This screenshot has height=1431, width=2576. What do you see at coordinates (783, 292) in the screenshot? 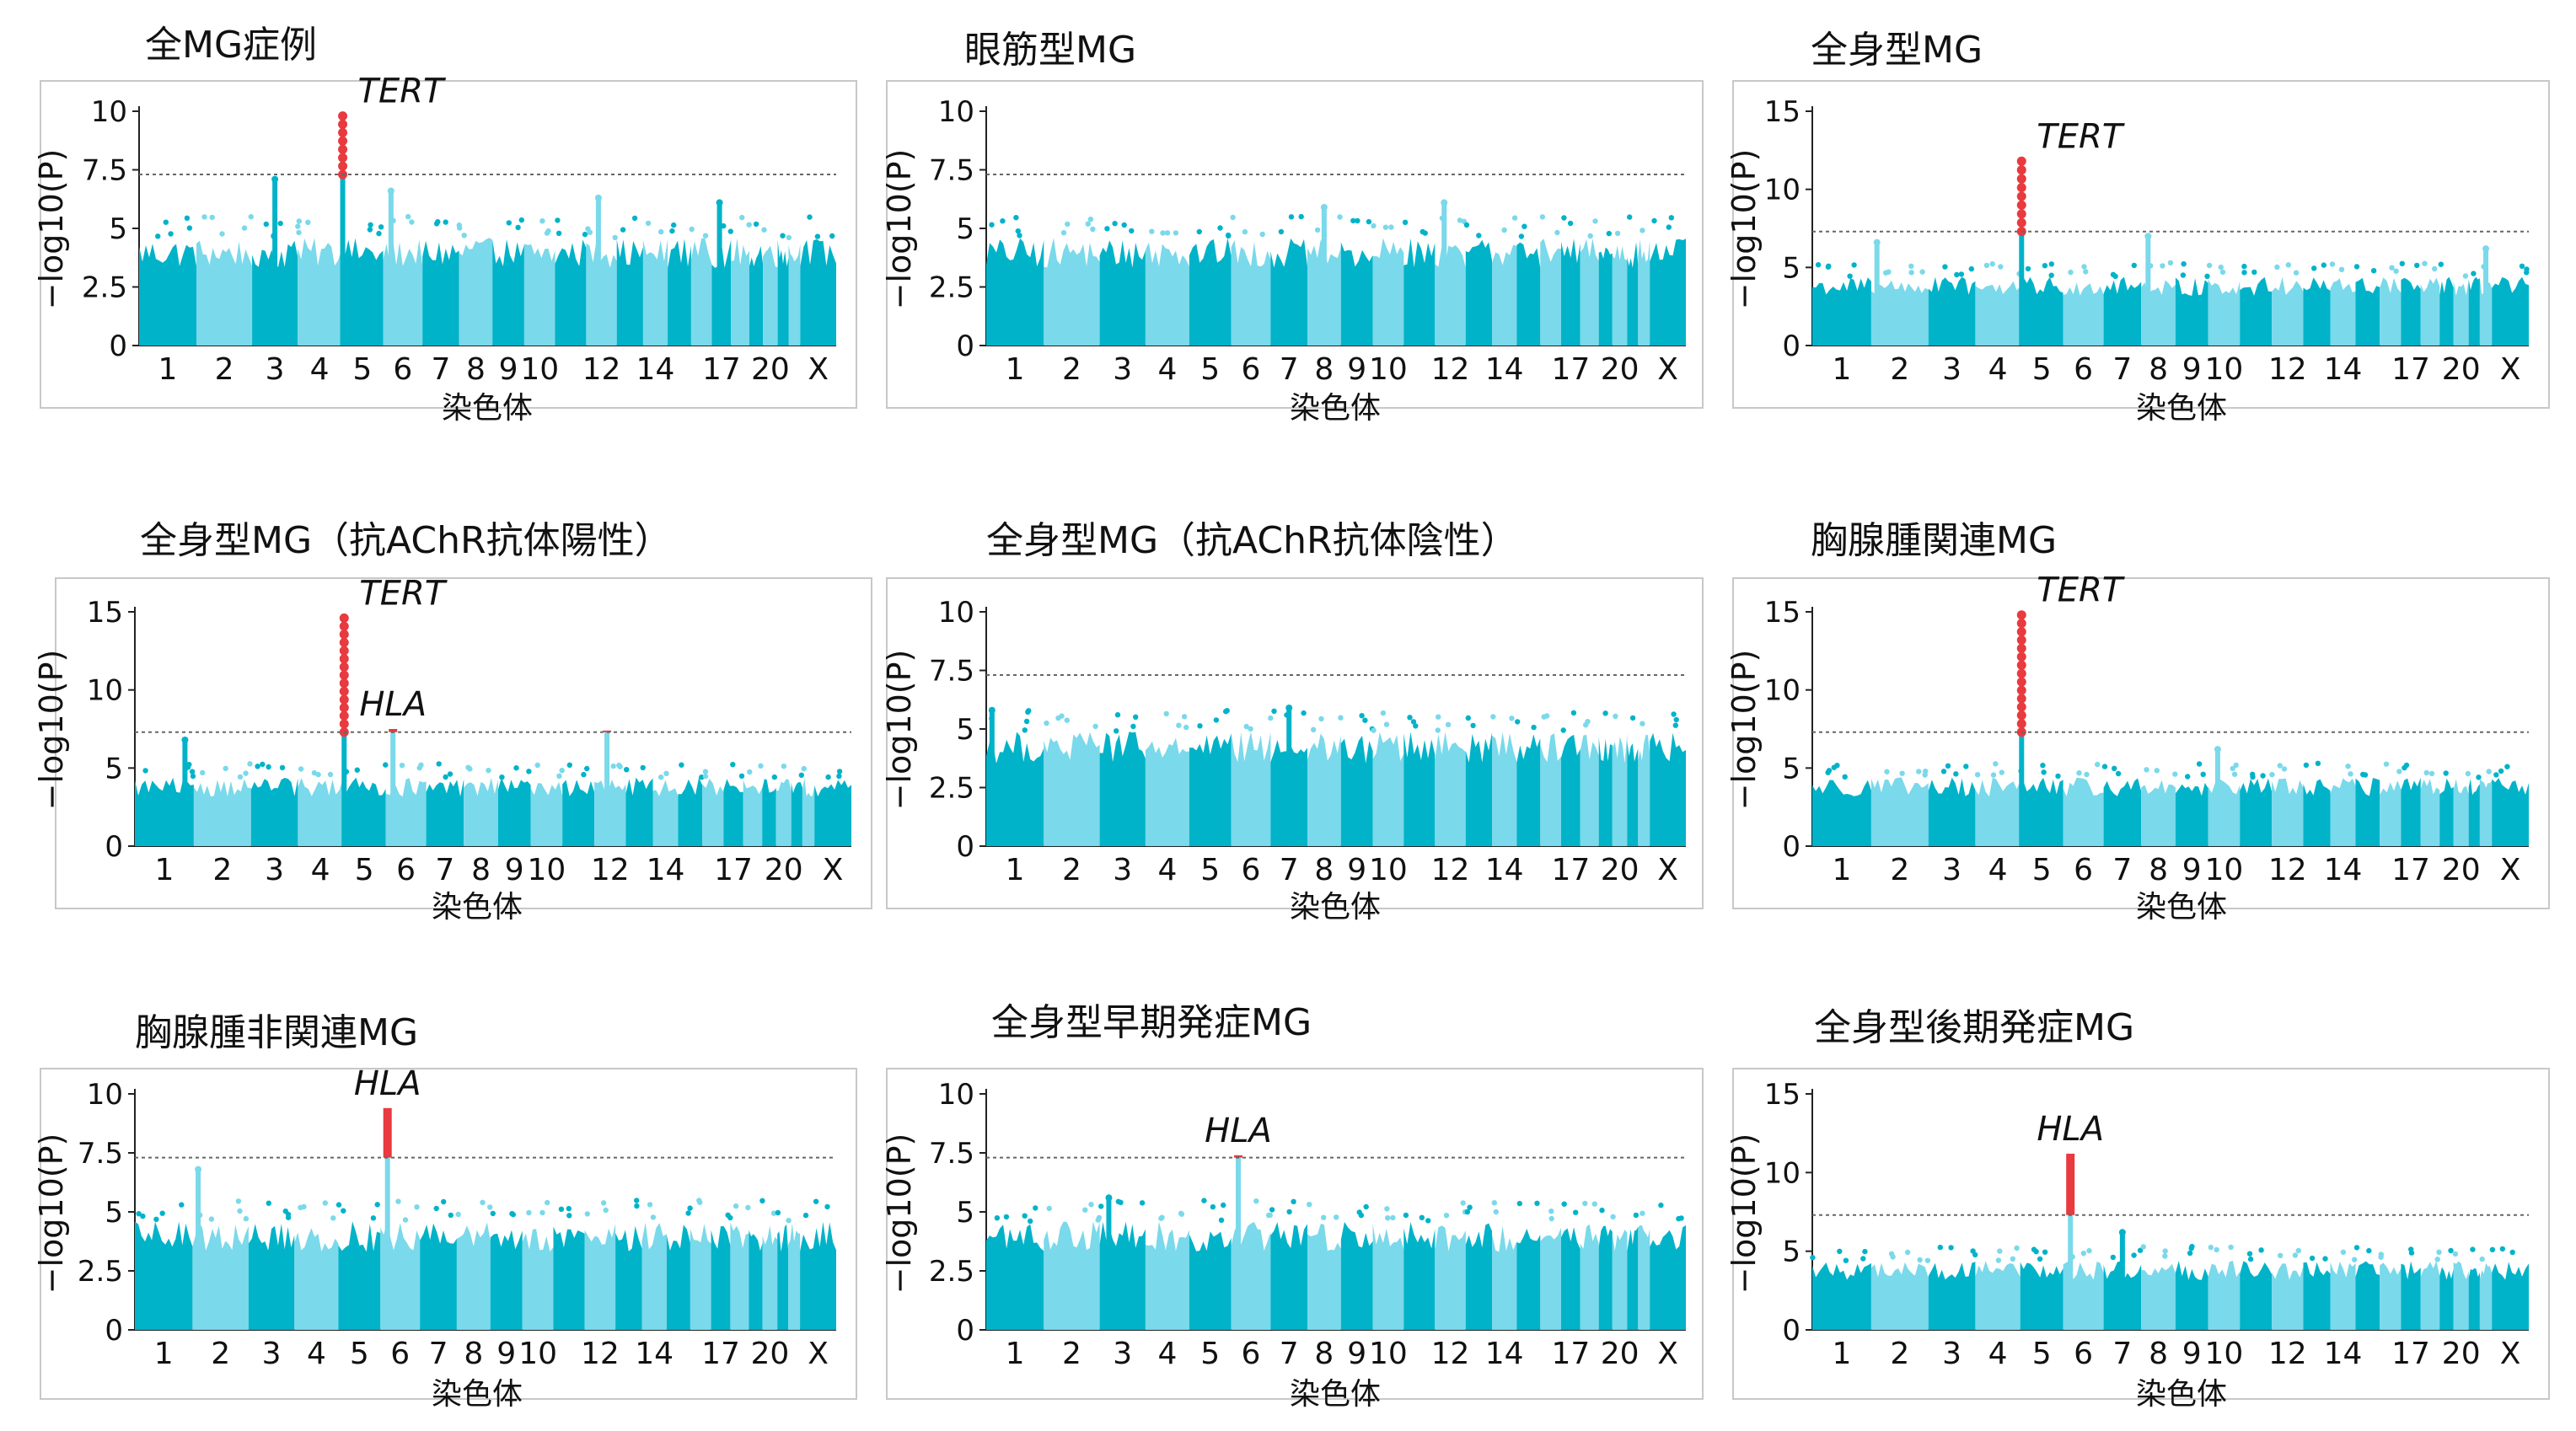
I see `chromosome-21-column` at bounding box center [783, 292].